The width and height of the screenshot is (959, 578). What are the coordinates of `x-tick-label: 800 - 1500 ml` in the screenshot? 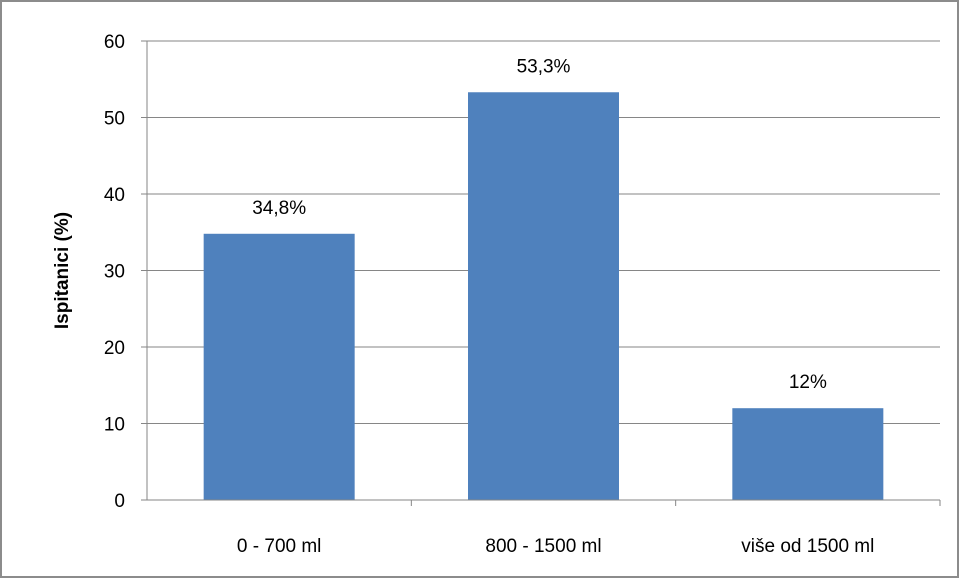 It's located at (543, 546).